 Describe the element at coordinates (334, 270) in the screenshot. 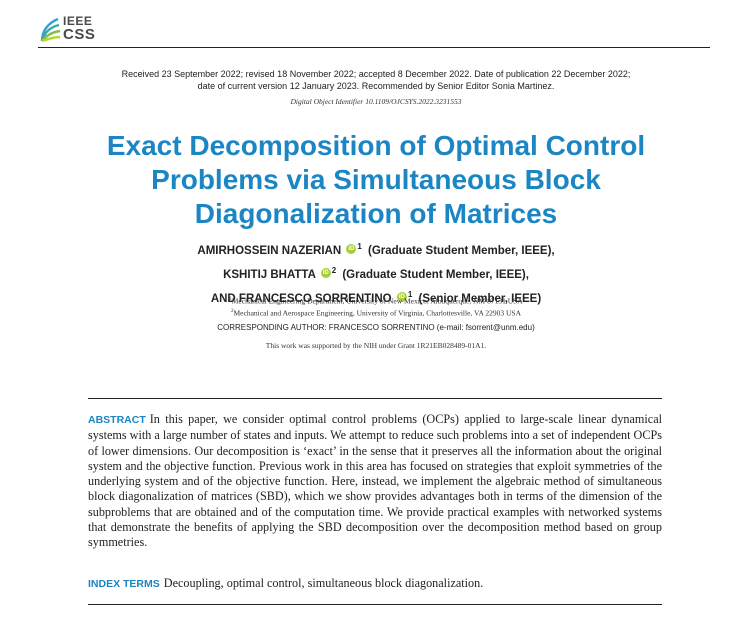

I see `author-affiliation-mark: 2` at that location.